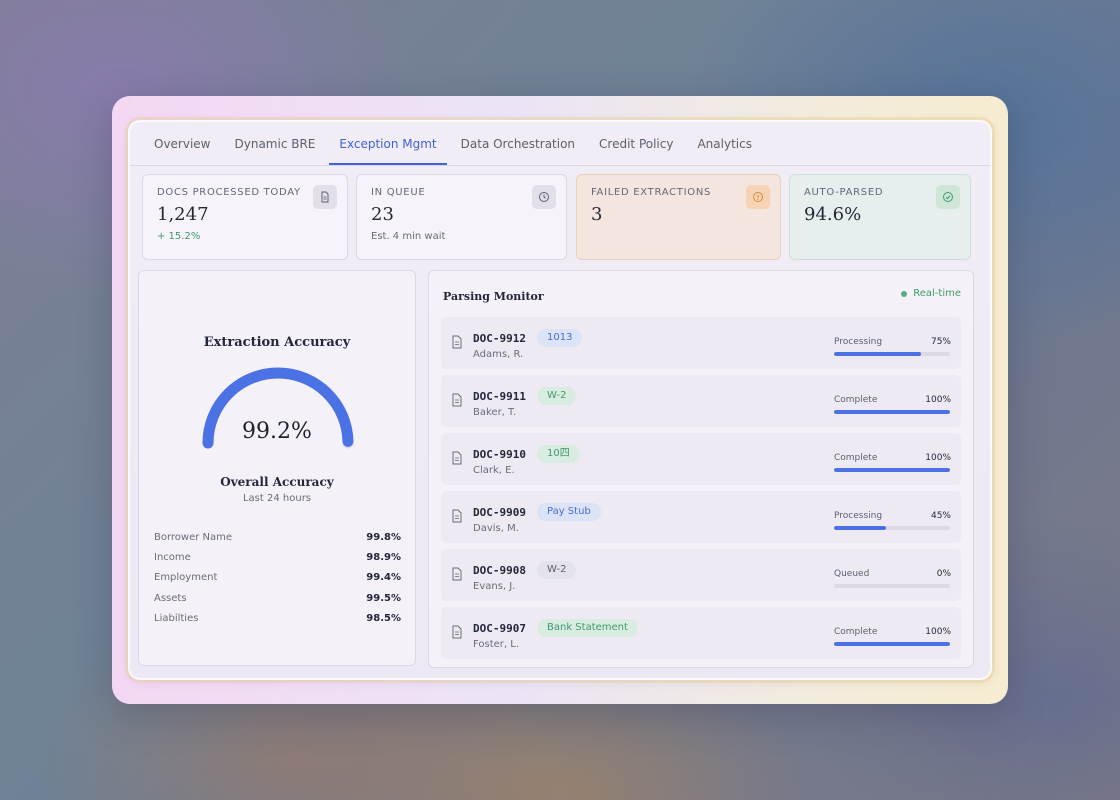 The image size is (1120, 800). Describe the element at coordinates (701, 343) in the screenshot. I see `document-row: DOC-9912 Adams, R. 1013 Processing 75%` at that location.